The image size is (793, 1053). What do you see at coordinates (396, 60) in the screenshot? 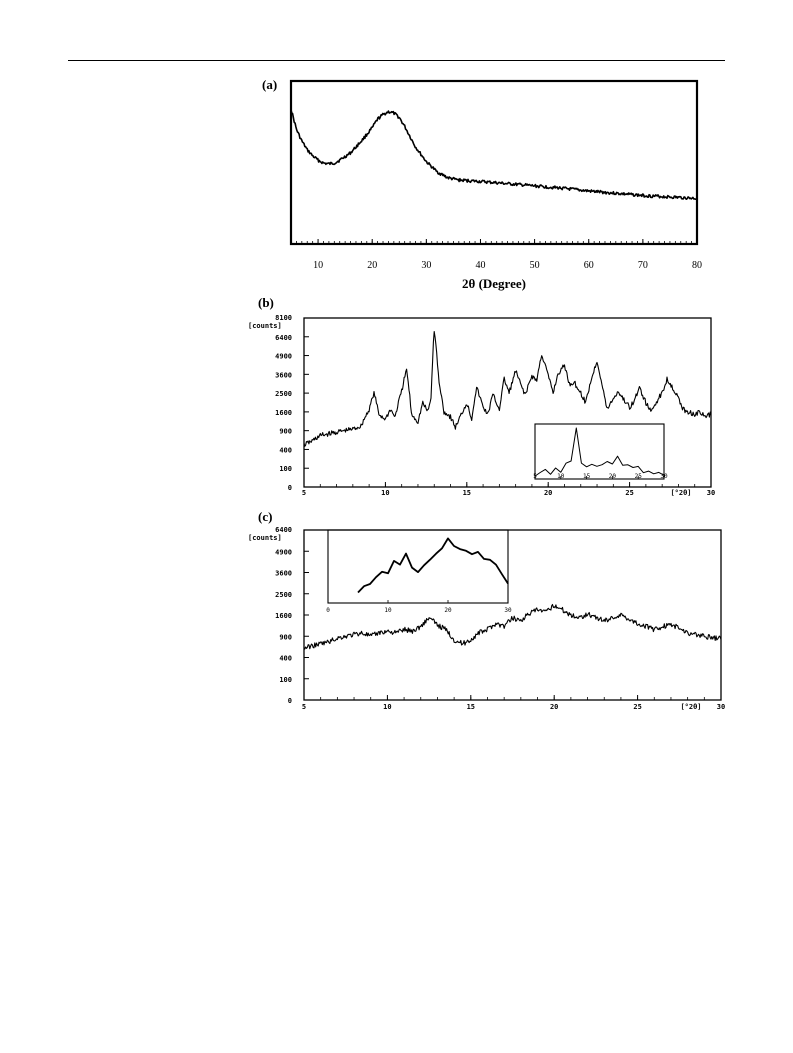
I see `header-rule` at bounding box center [396, 60].